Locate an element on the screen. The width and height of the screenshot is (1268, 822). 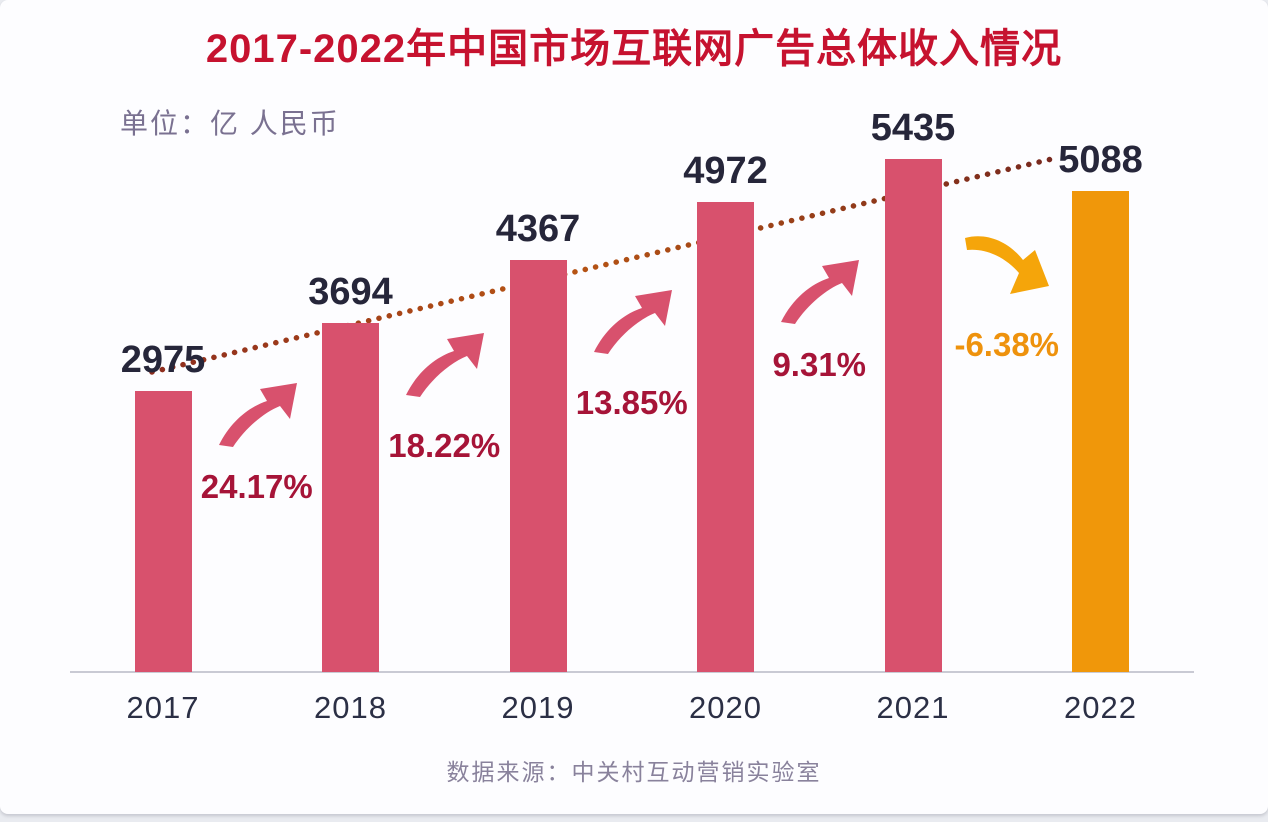
x-axis-tick-2018: 2018 is located at coordinates (350, 707).